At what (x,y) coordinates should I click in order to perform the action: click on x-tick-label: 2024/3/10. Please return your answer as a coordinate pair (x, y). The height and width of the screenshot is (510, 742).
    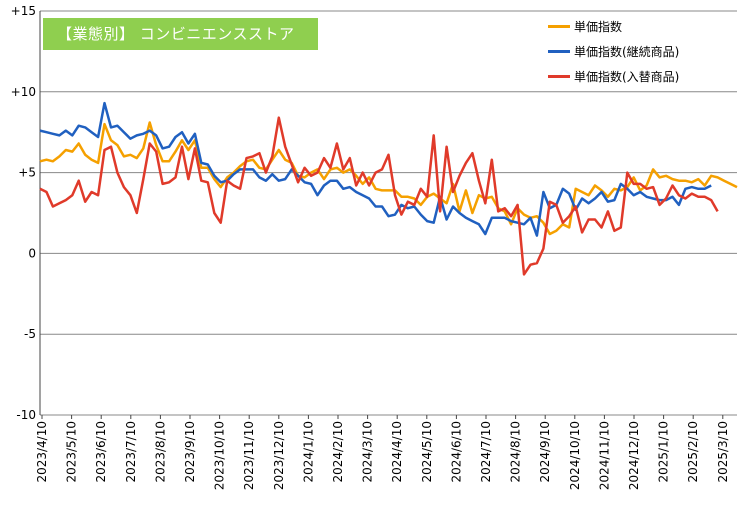
    Looking at the image, I should click on (368, 452).